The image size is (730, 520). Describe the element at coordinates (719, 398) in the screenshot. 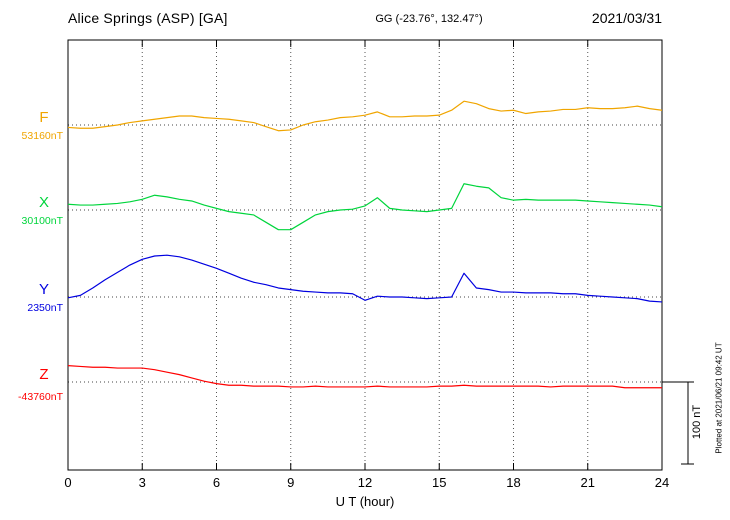

I see `plotted-at-note: Plotted at 2021/06/21 09:42 UT` at that location.